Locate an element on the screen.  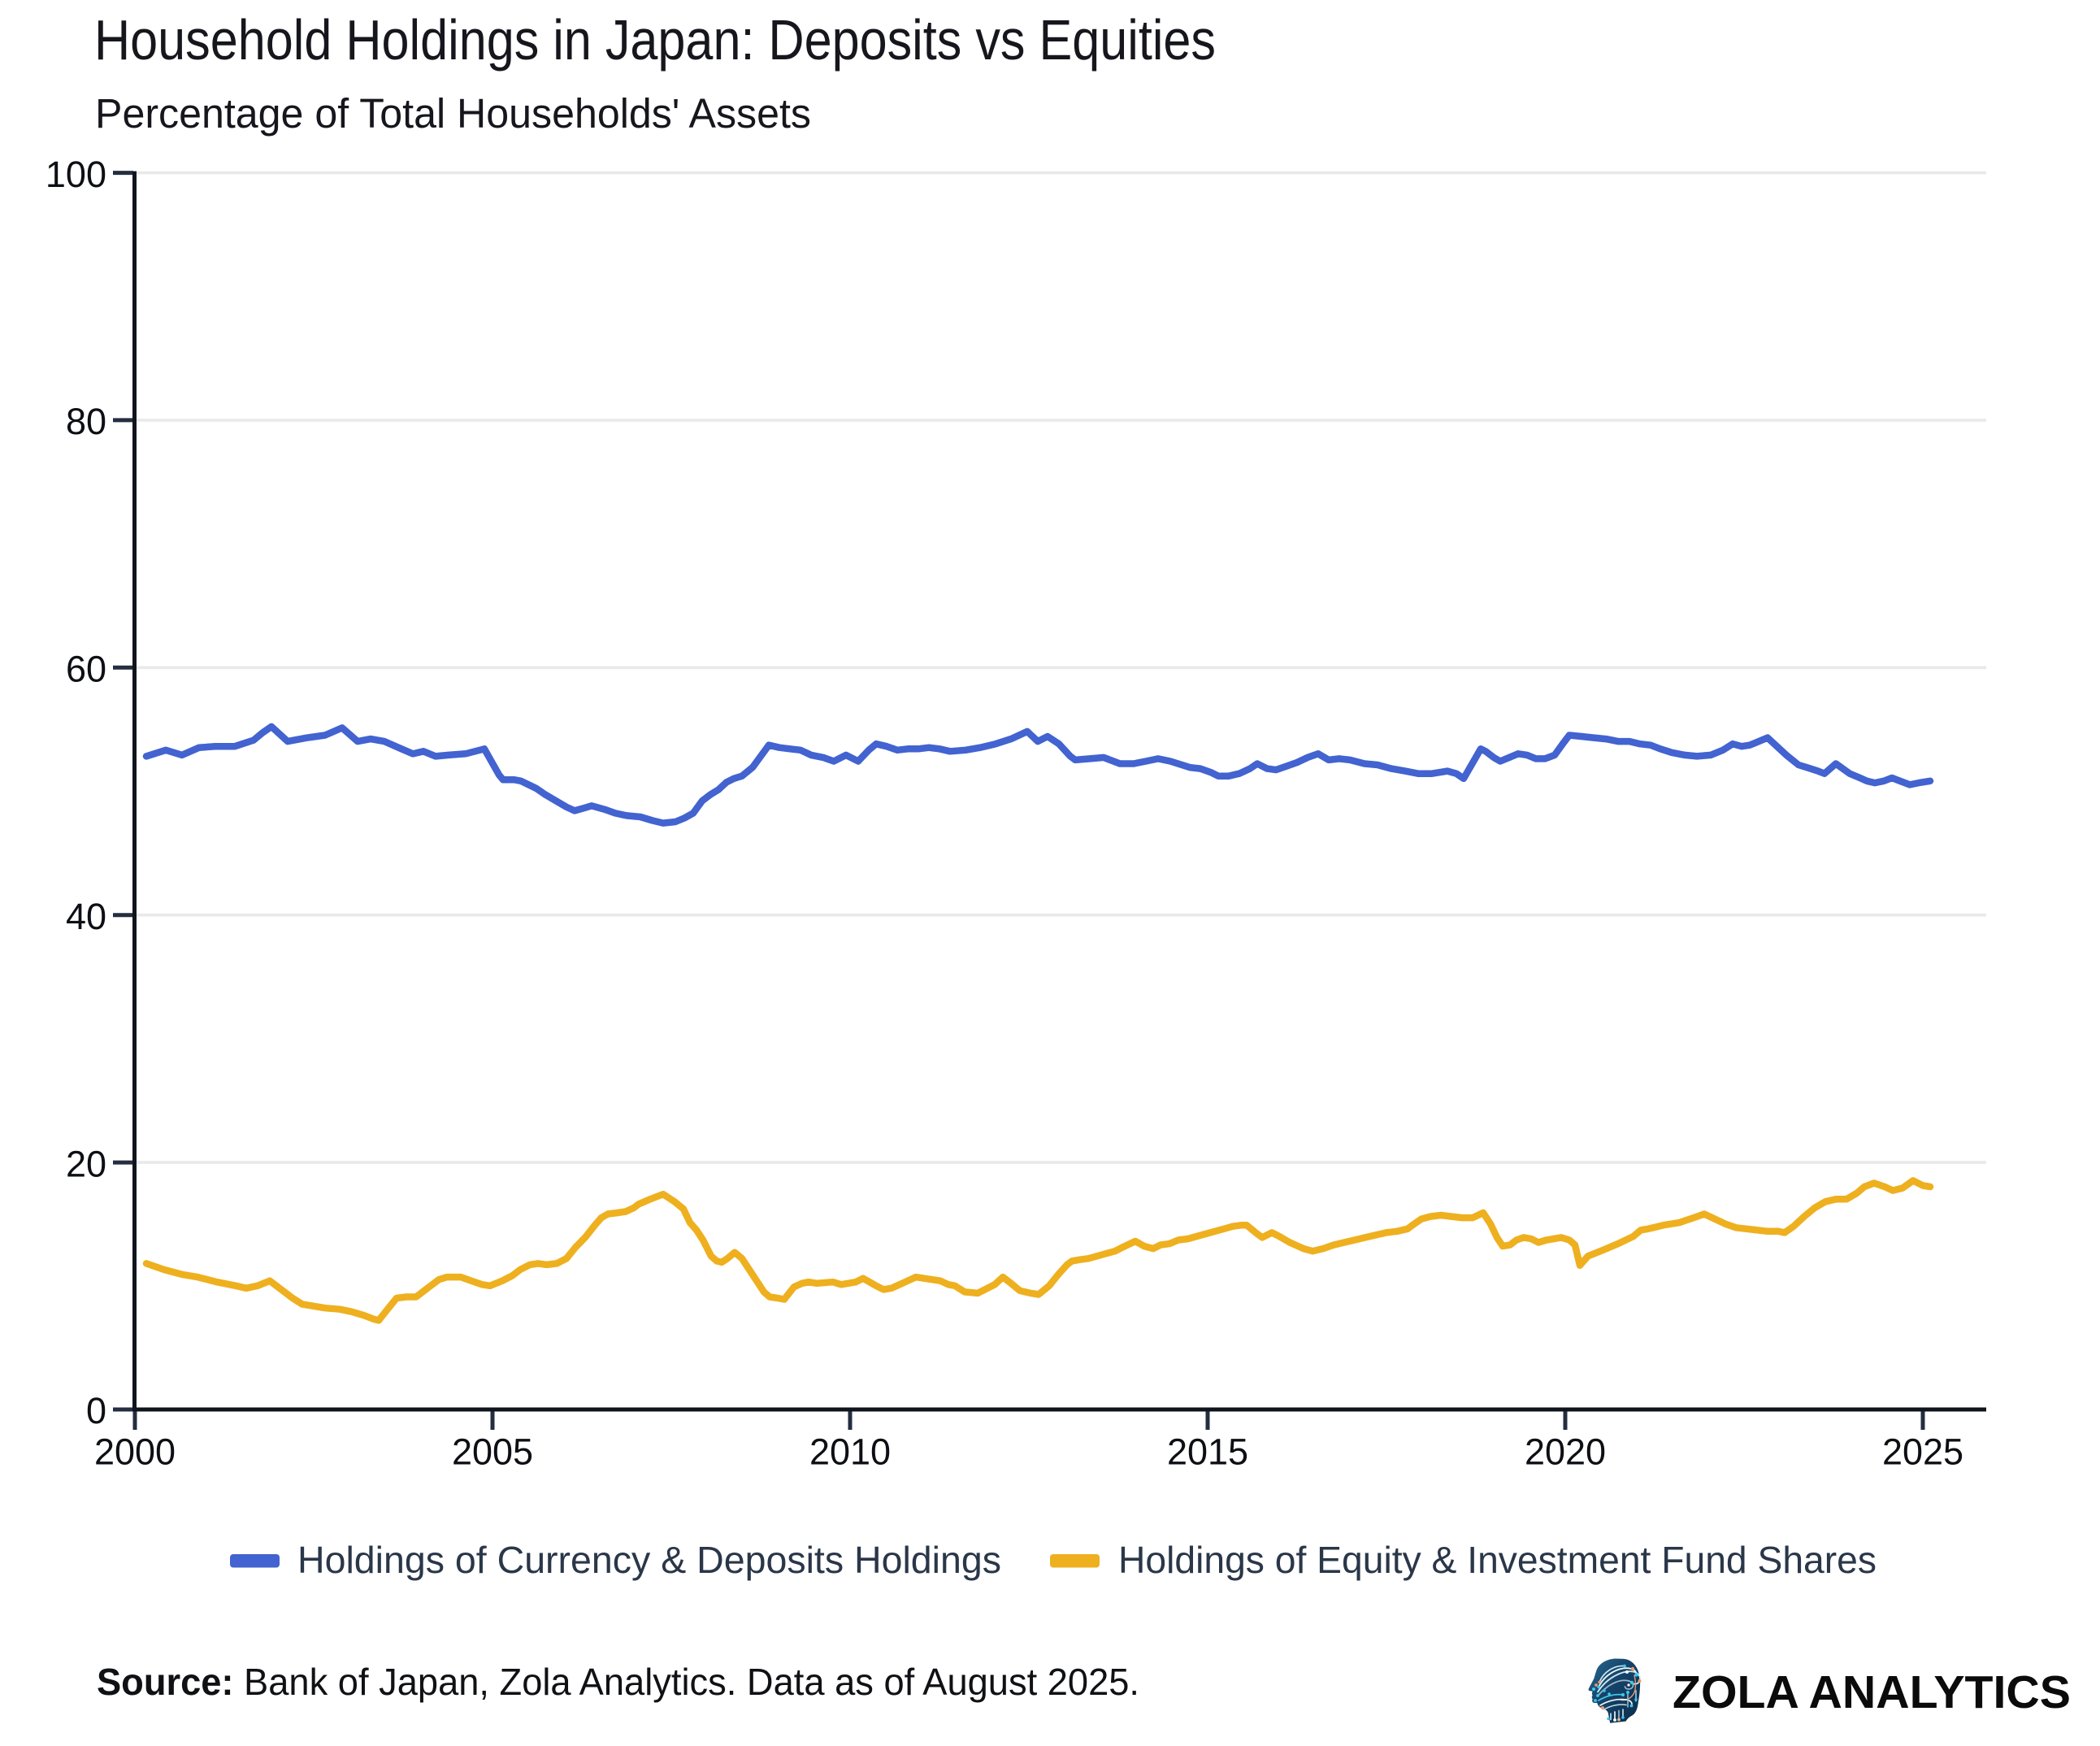
svg-text: 0 is located at coordinates (96, 1411).